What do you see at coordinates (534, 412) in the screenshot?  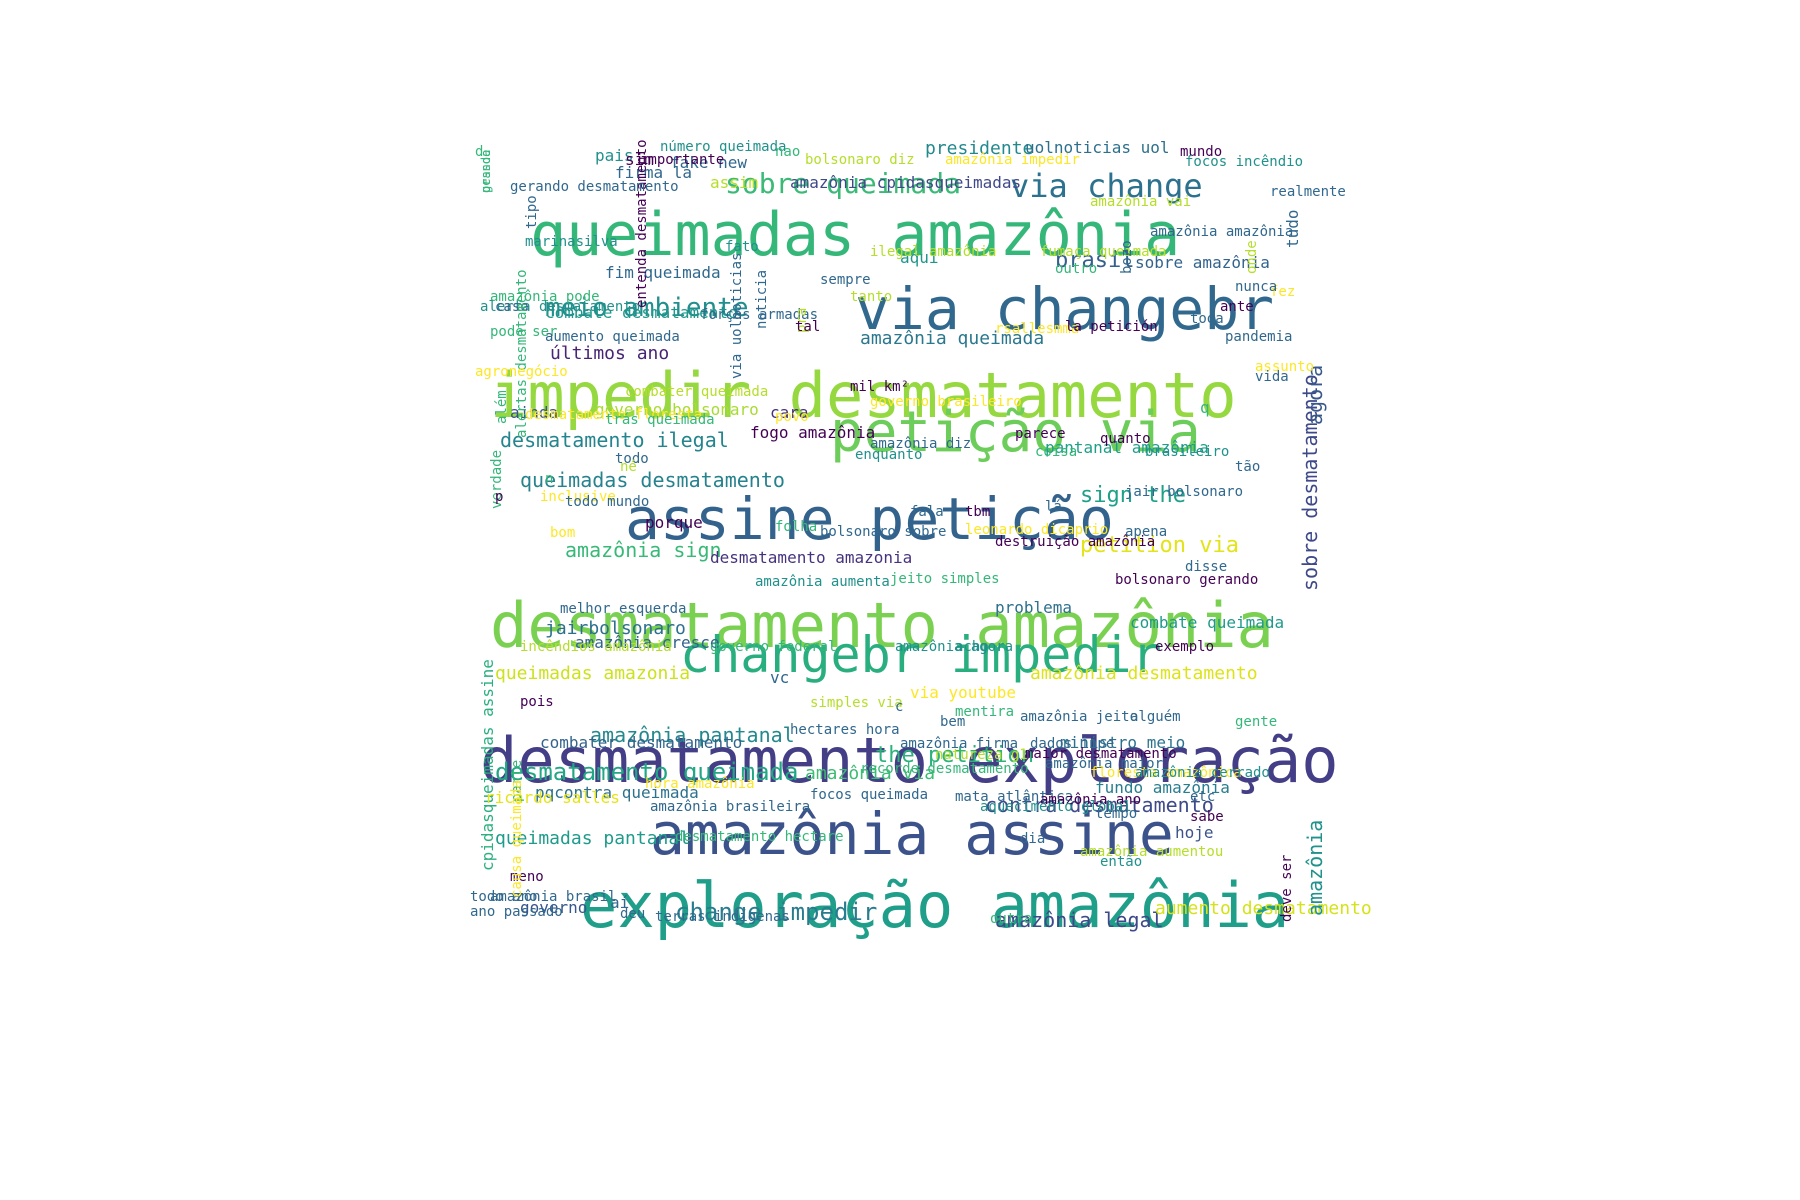 I see `word: ainda` at bounding box center [534, 412].